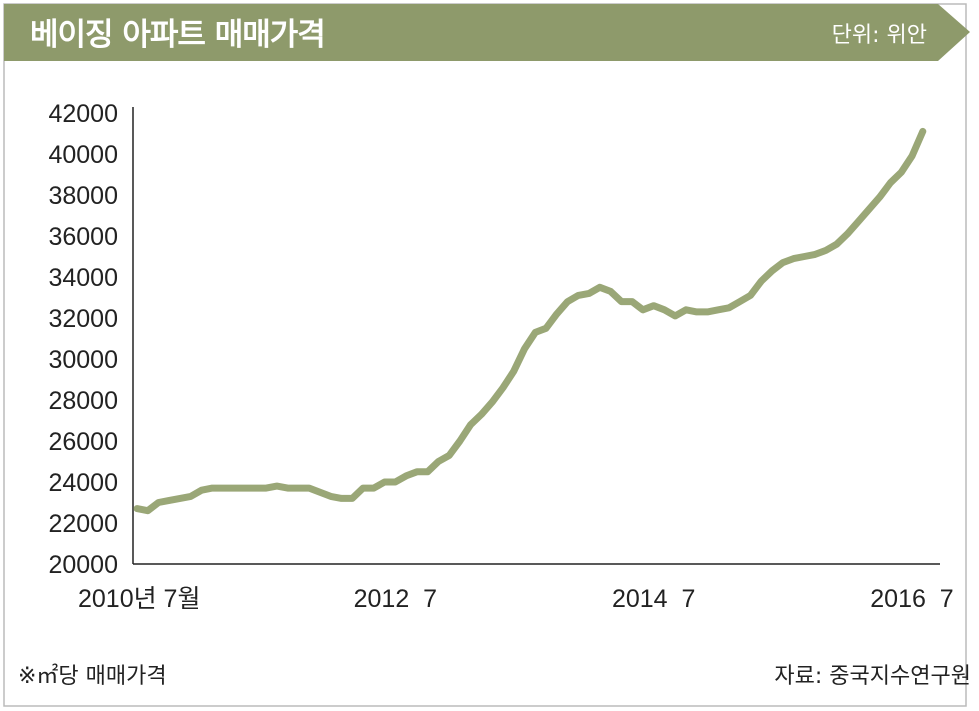 Image resolution: width=979 pixels, height=711 pixels. I want to click on footnote: ※㎡당 매매가격, so click(92, 676).